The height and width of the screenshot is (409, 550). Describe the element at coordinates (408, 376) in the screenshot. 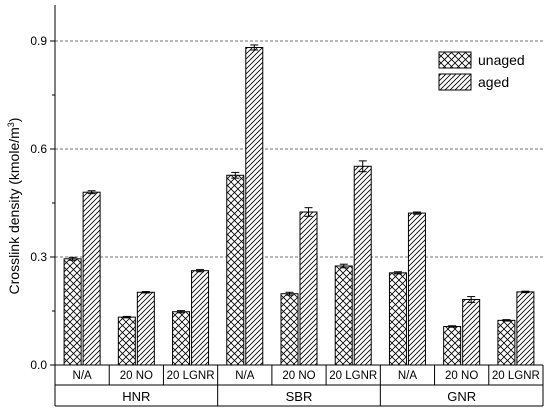

I see `category-label-6: N/A` at that location.